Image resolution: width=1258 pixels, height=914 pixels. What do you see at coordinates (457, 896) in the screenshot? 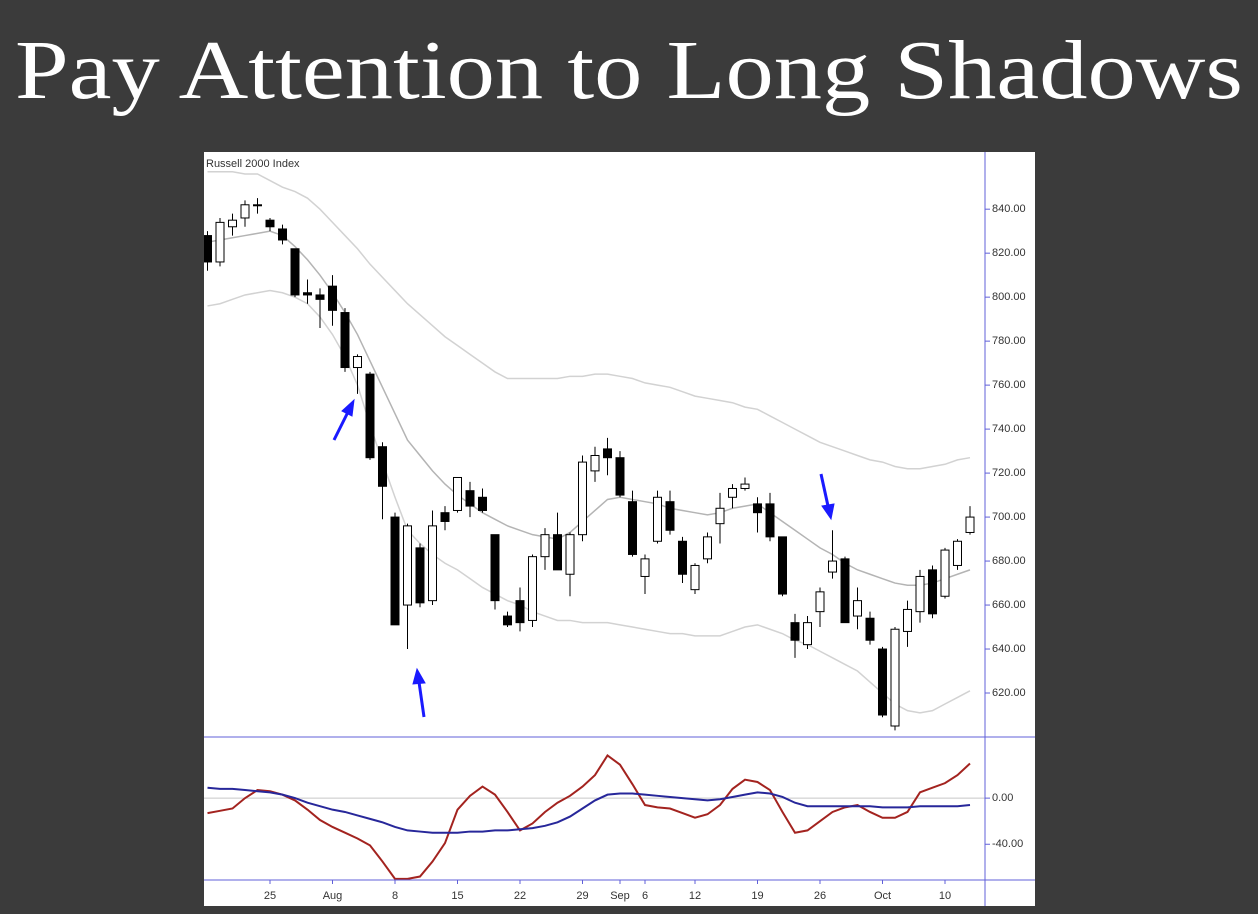
I see `x-tick-label: 15` at bounding box center [457, 896].